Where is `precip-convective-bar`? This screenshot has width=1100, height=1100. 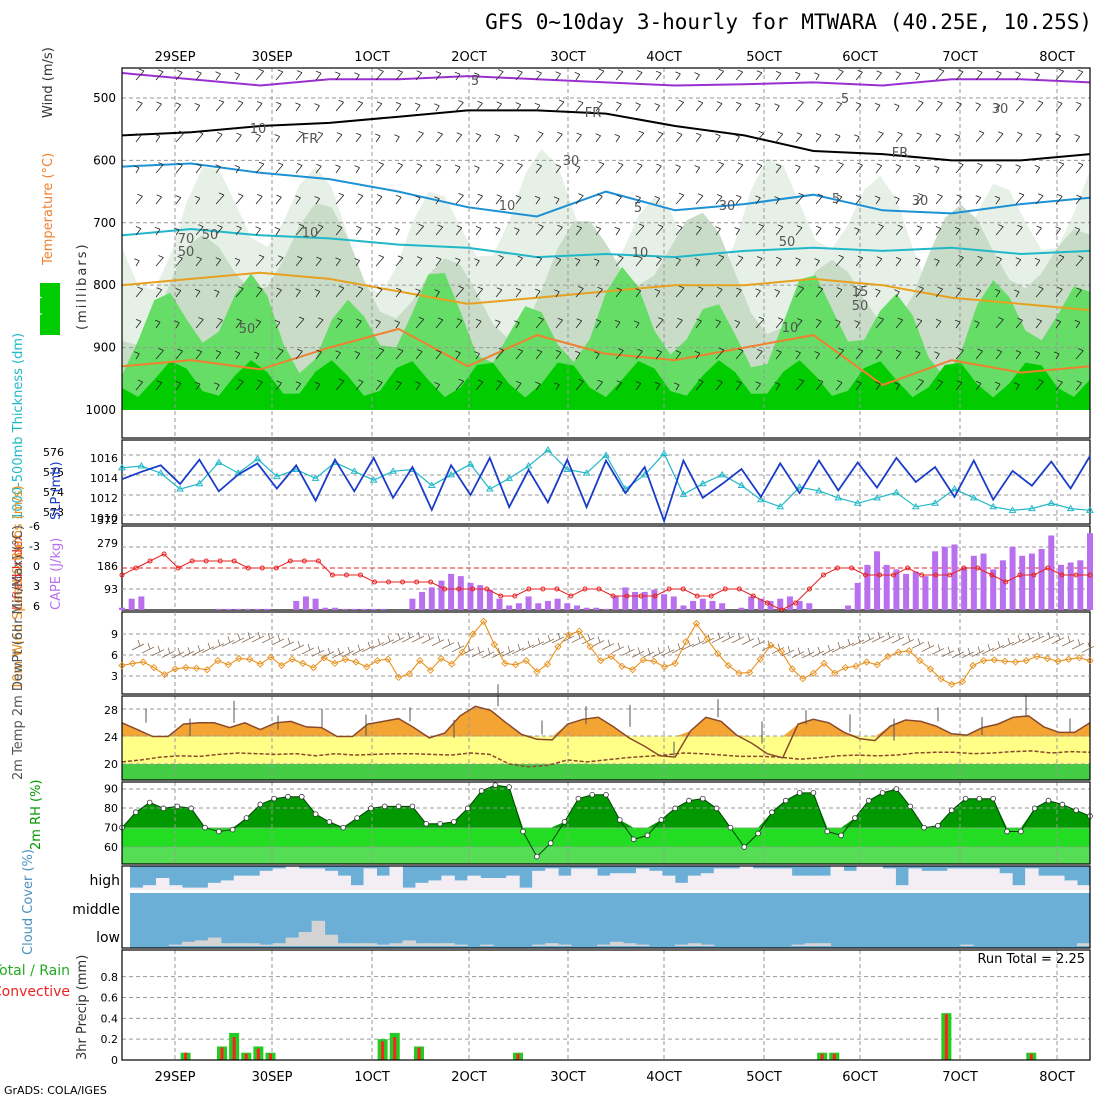 precip-convective-bar is located at coordinates (395, 1048).